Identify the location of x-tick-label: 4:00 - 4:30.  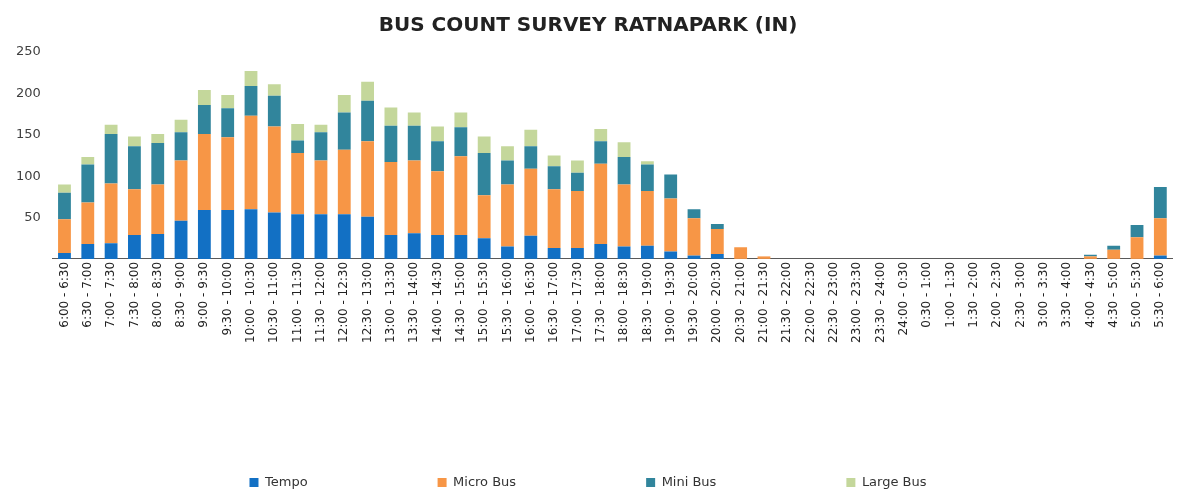
(1089, 294).